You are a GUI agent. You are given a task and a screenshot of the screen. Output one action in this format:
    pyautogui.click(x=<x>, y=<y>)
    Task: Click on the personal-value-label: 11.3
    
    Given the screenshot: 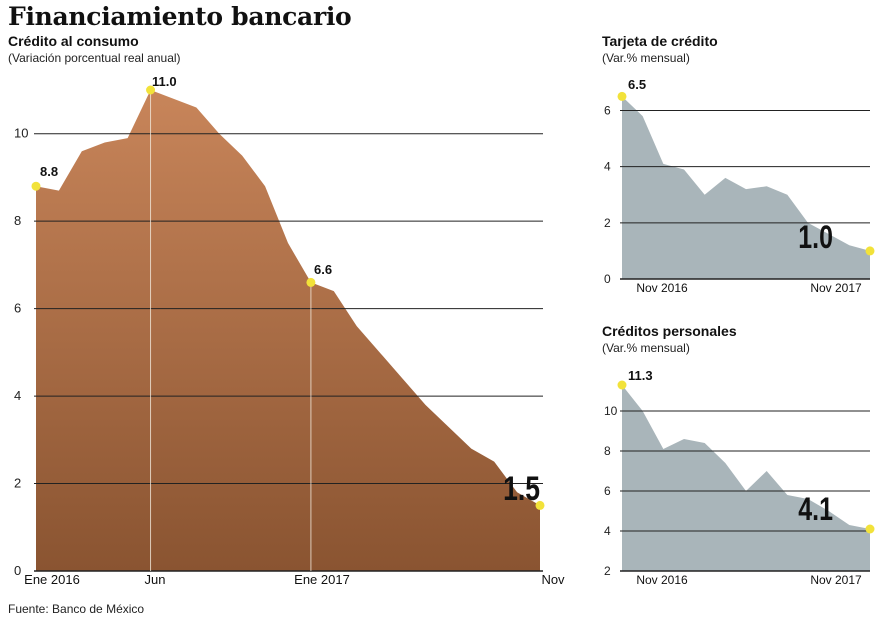 What is the action you would take?
    pyautogui.click(x=640, y=375)
    